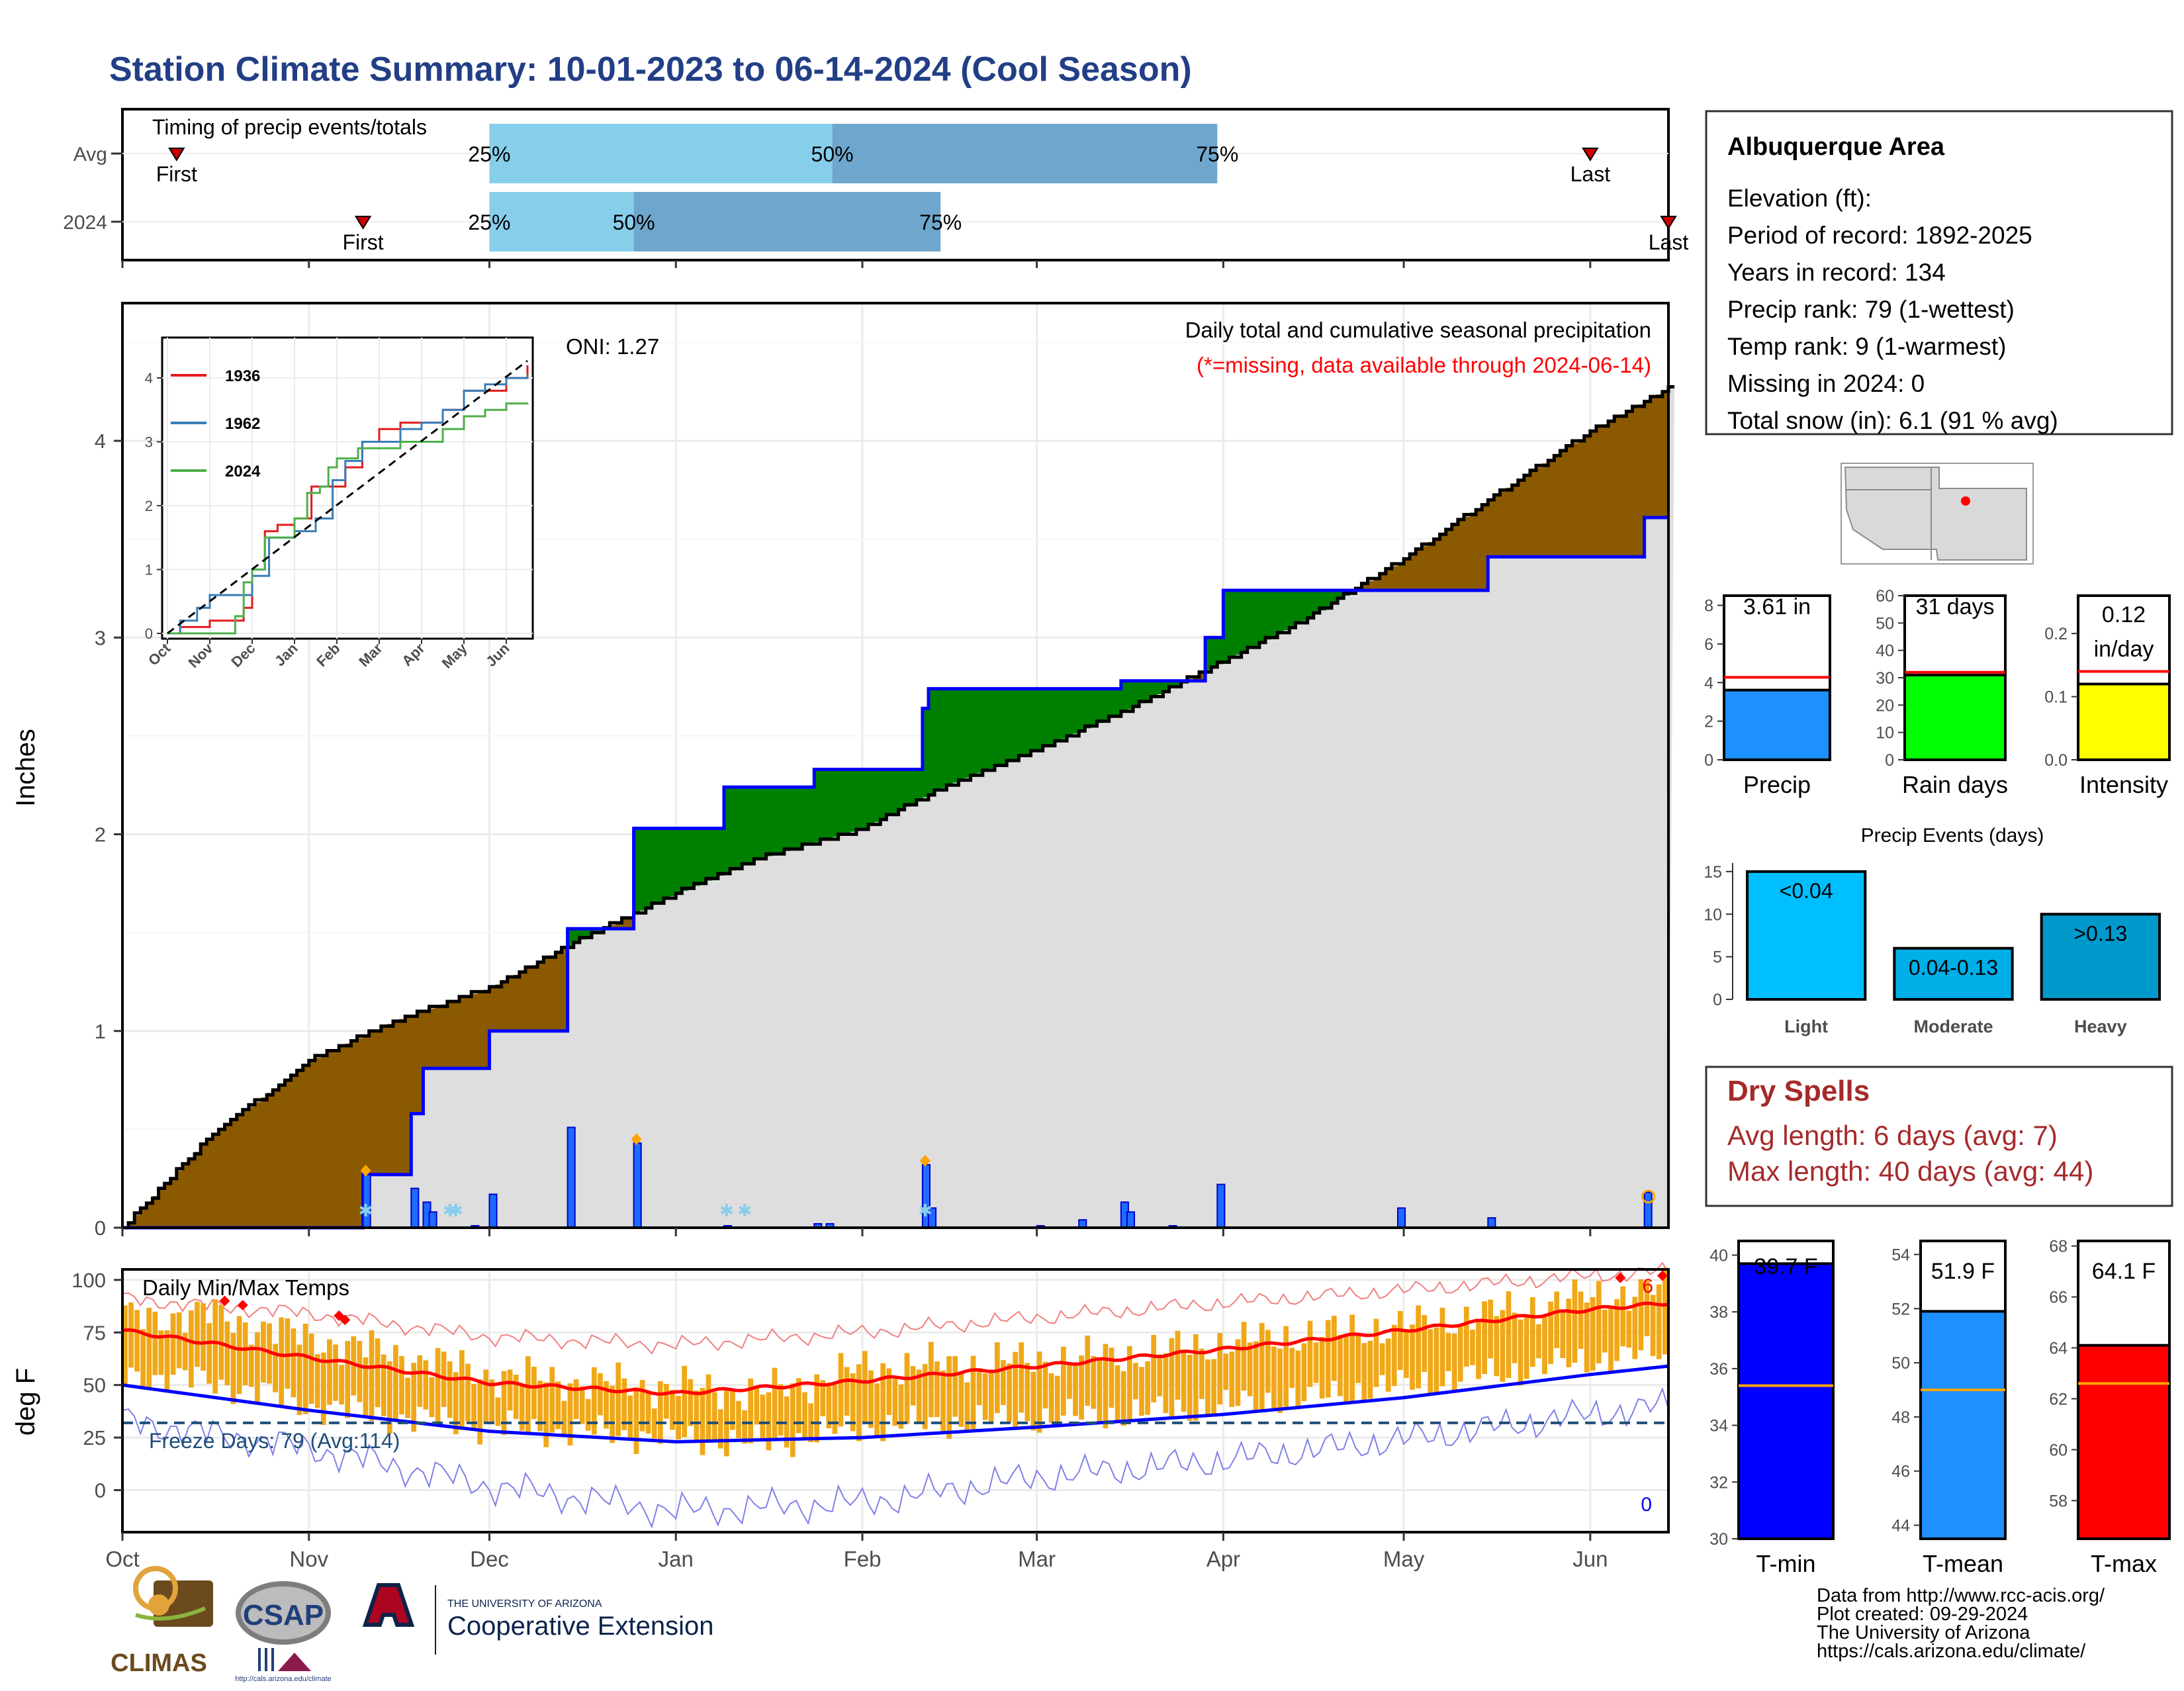 The height and width of the screenshot is (1691, 2184). What do you see at coordinates (1772, 1408) in the screenshot?
I see `t-min-chart: 30 32 34 36 38 40 T-min 39.7 F` at bounding box center [1772, 1408].